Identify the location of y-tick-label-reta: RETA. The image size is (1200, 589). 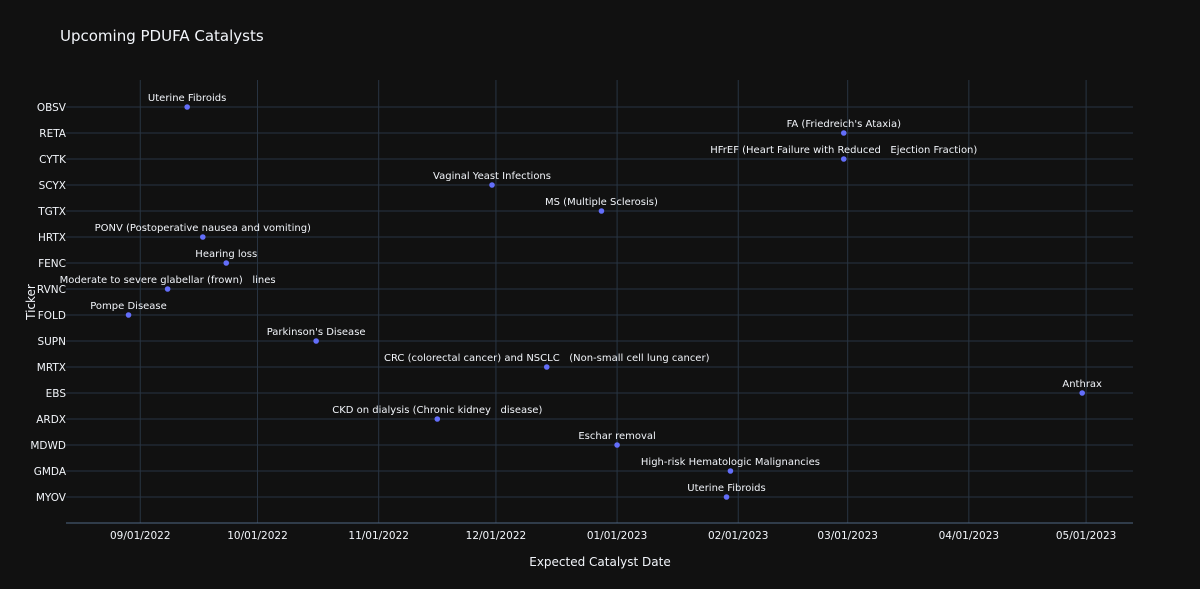
(53, 134).